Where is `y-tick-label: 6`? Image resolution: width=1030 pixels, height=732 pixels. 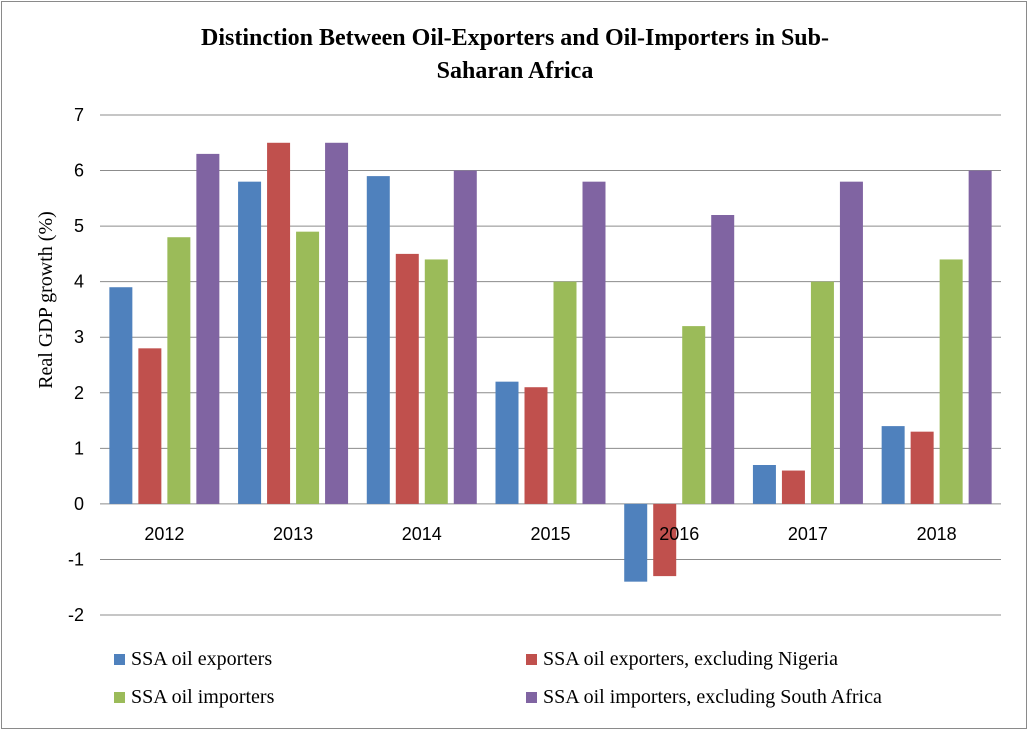 y-tick-label: 6 is located at coordinates (79, 171).